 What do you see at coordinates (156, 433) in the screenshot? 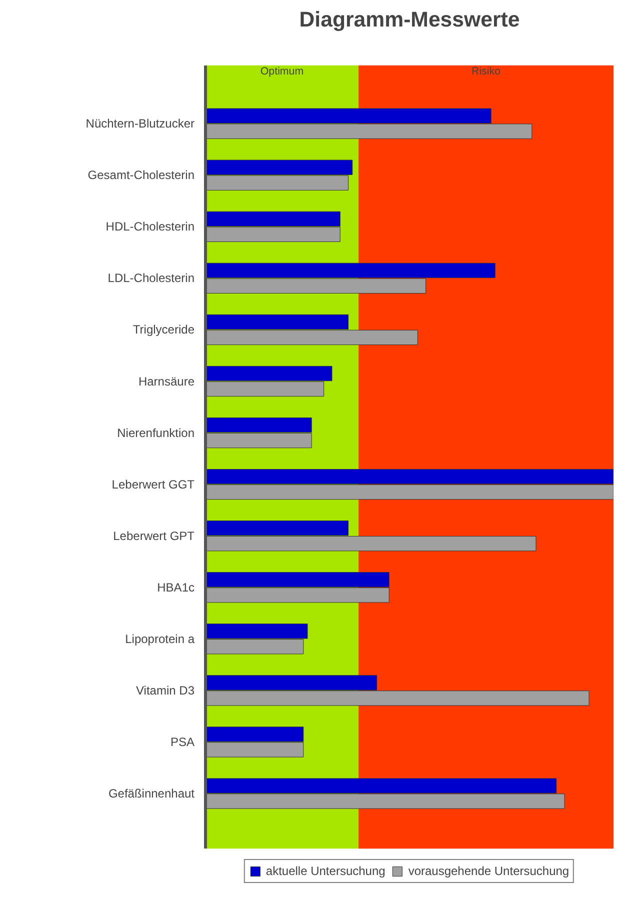
I see `y-tick-label: Nierenfunktion` at bounding box center [156, 433].